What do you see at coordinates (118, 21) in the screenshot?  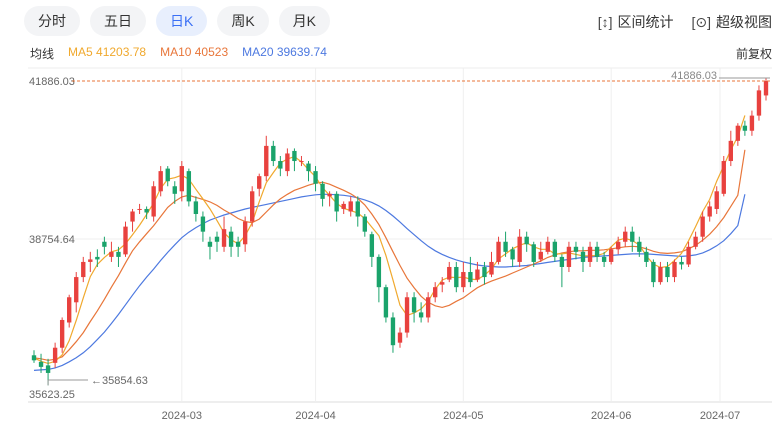 I see `tab-five-day: 五日` at bounding box center [118, 21].